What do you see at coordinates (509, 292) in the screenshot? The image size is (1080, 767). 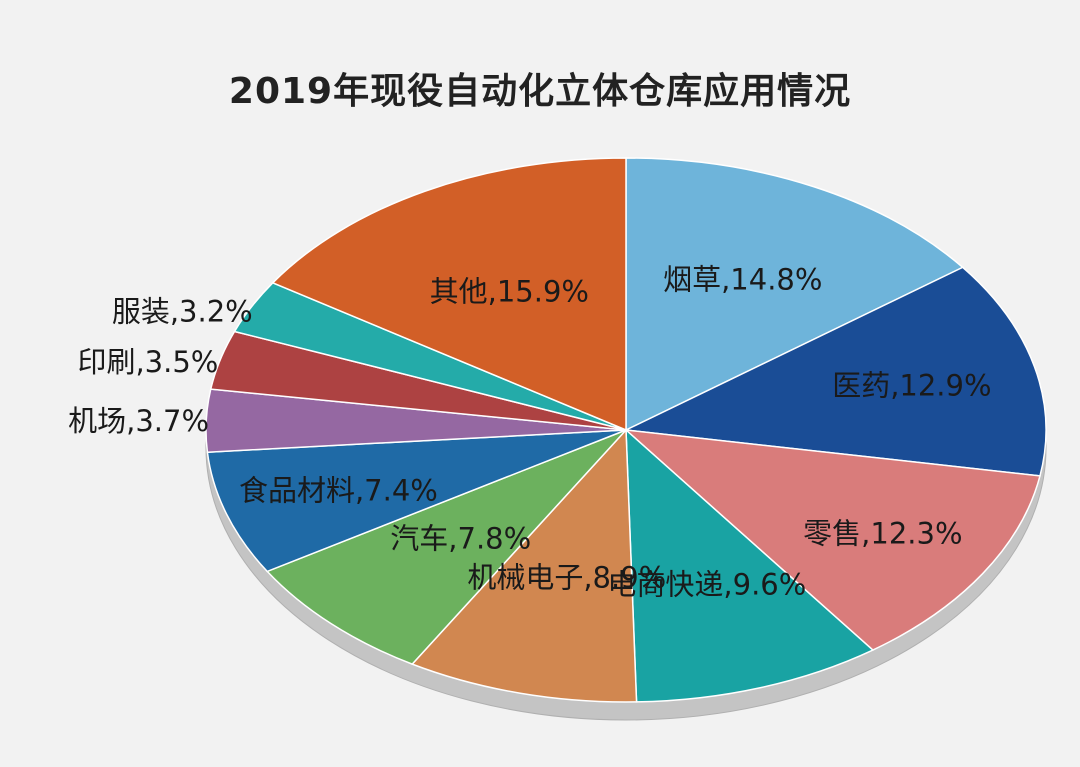 I see `slice-label-11: 其他,15.9%` at bounding box center [509, 292].